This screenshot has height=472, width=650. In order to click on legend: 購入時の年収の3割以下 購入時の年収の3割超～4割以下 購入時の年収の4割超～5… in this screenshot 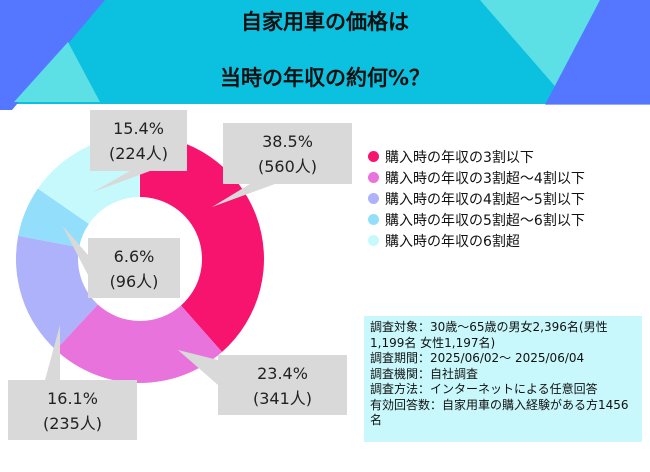, I will do `click(476, 198)`.